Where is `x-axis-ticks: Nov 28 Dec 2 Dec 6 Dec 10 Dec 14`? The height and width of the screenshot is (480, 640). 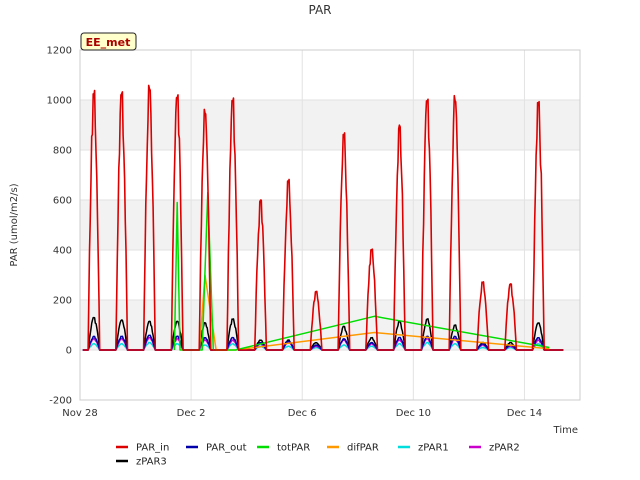 x-axis-ticks: Nov 28 Dec 2 Dec 6 Dec 10 Dec 14 is located at coordinates (302, 413).